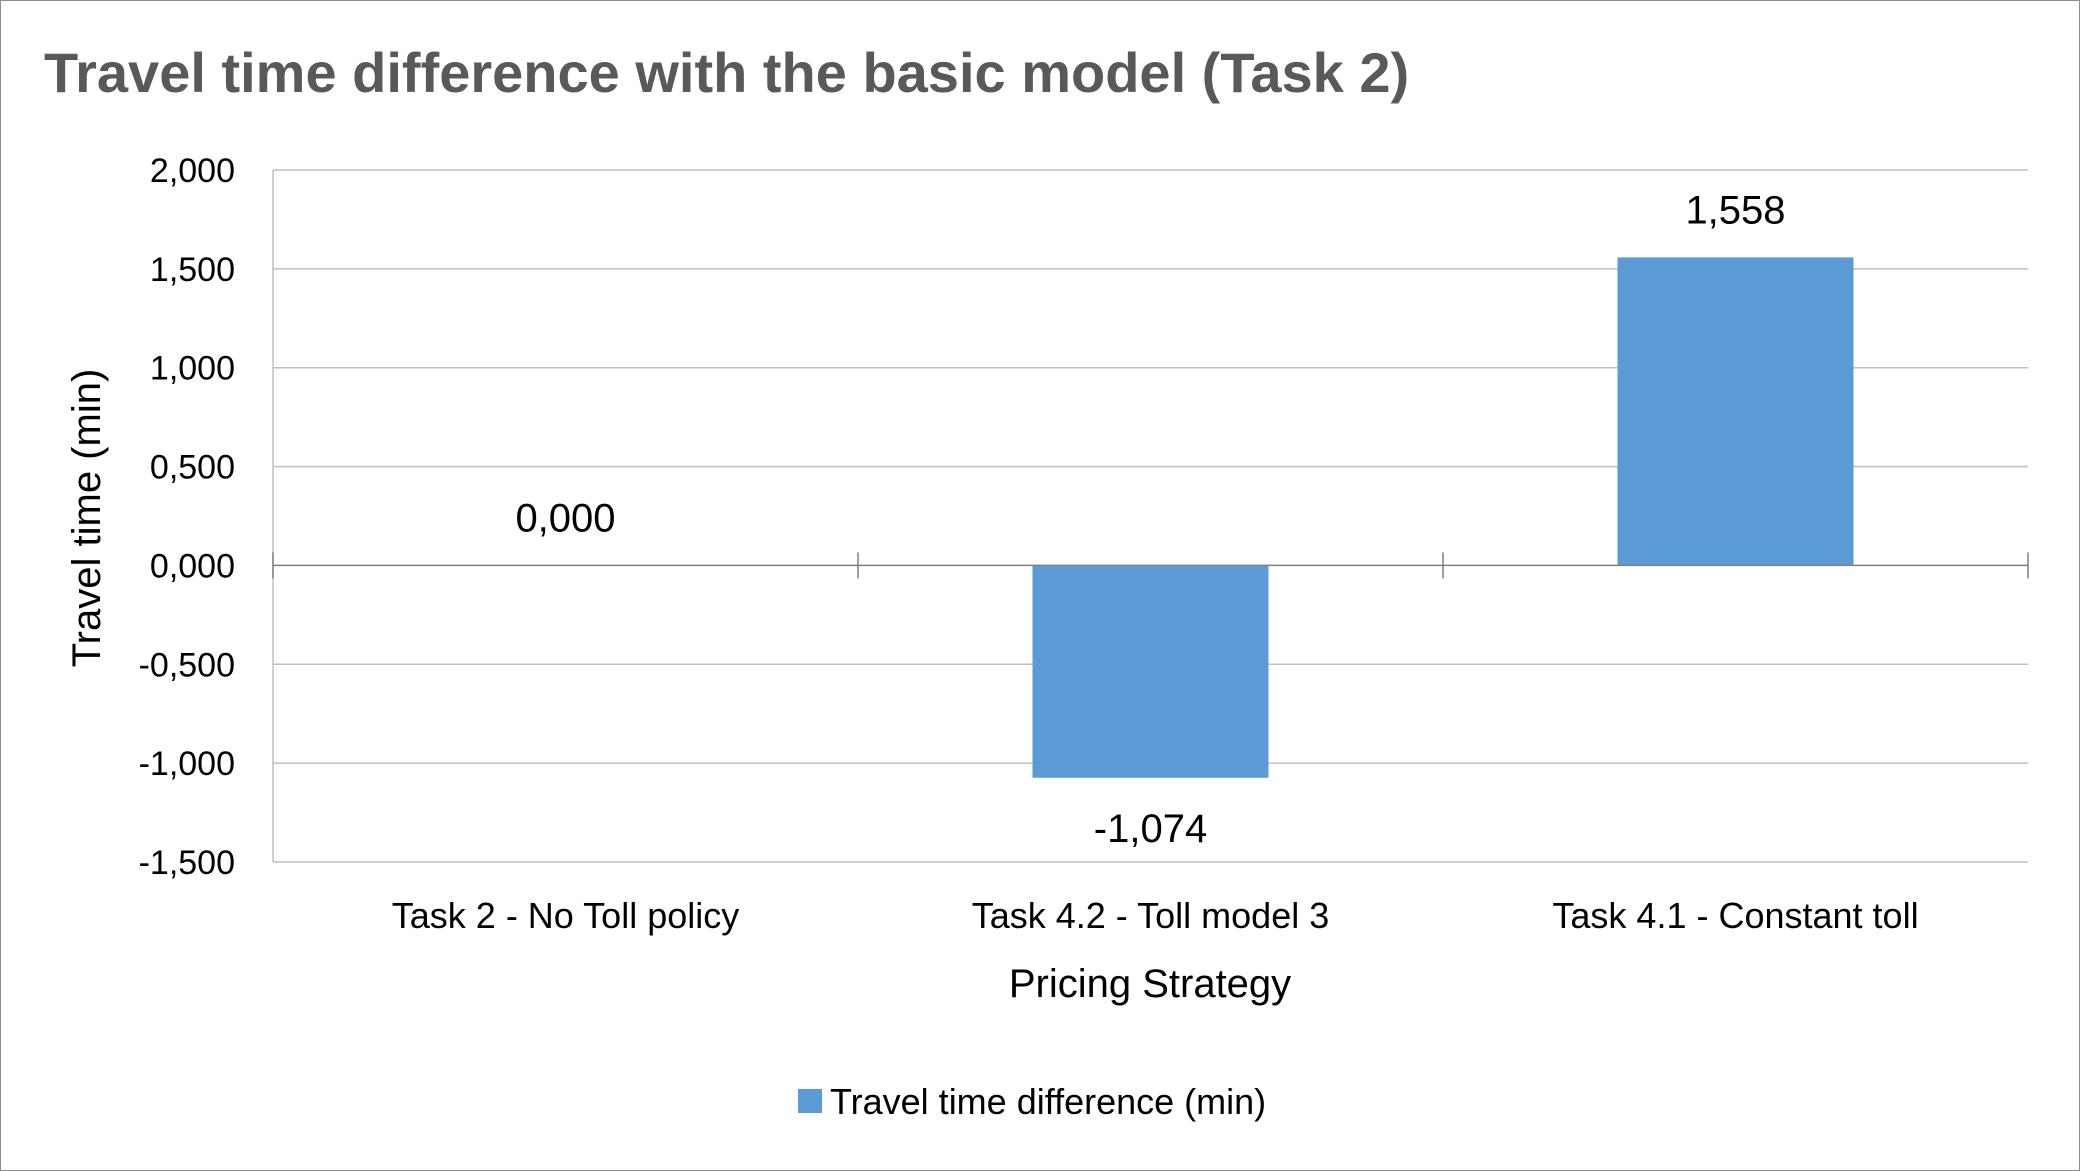  What do you see at coordinates (1150, 984) in the screenshot?
I see `x-axis-title: Pricing Strategy` at bounding box center [1150, 984].